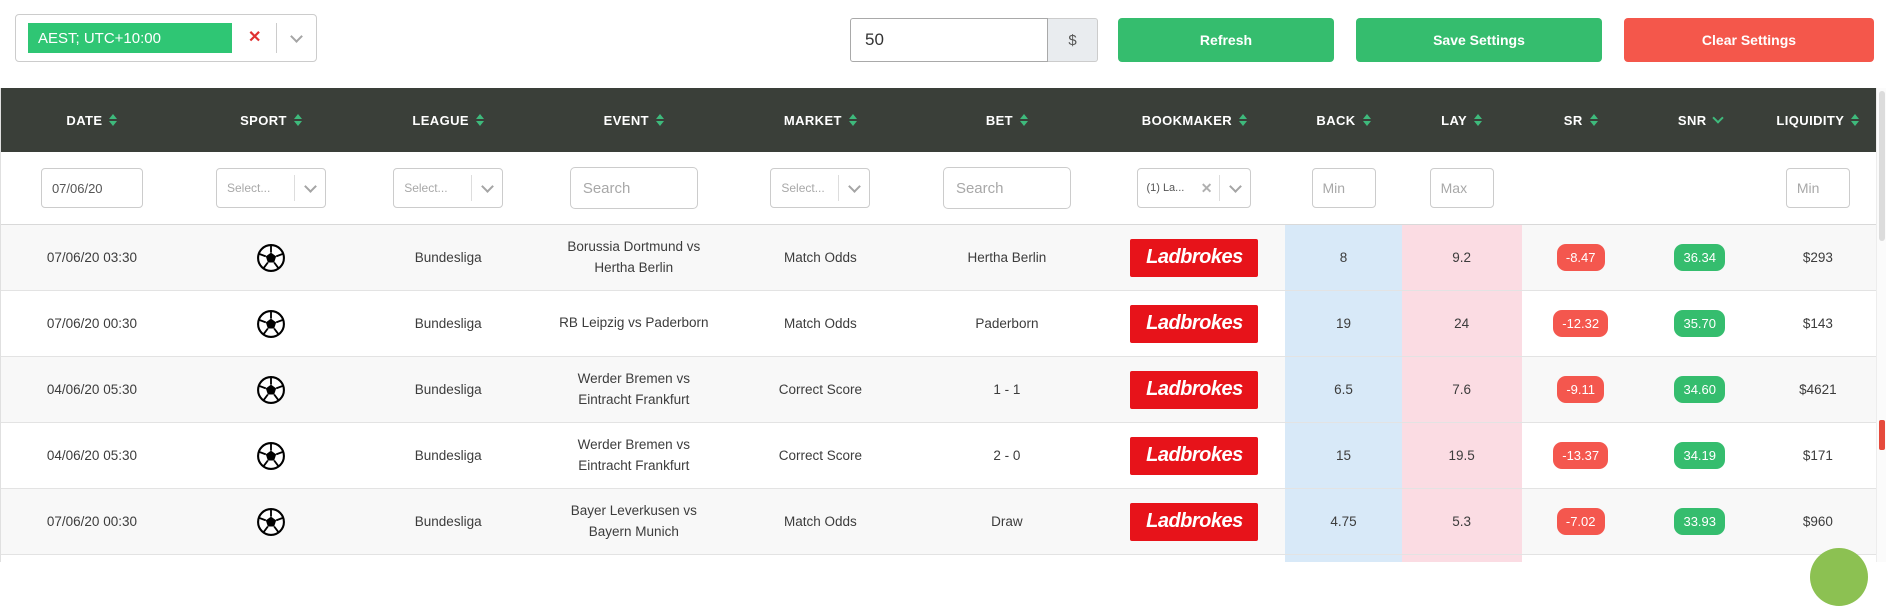 The width and height of the screenshot is (1886, 606). What do you see at coordinates (1006, 188) in the screenshot?
I see `bet-search-input` at bounding box center [1006, 188].